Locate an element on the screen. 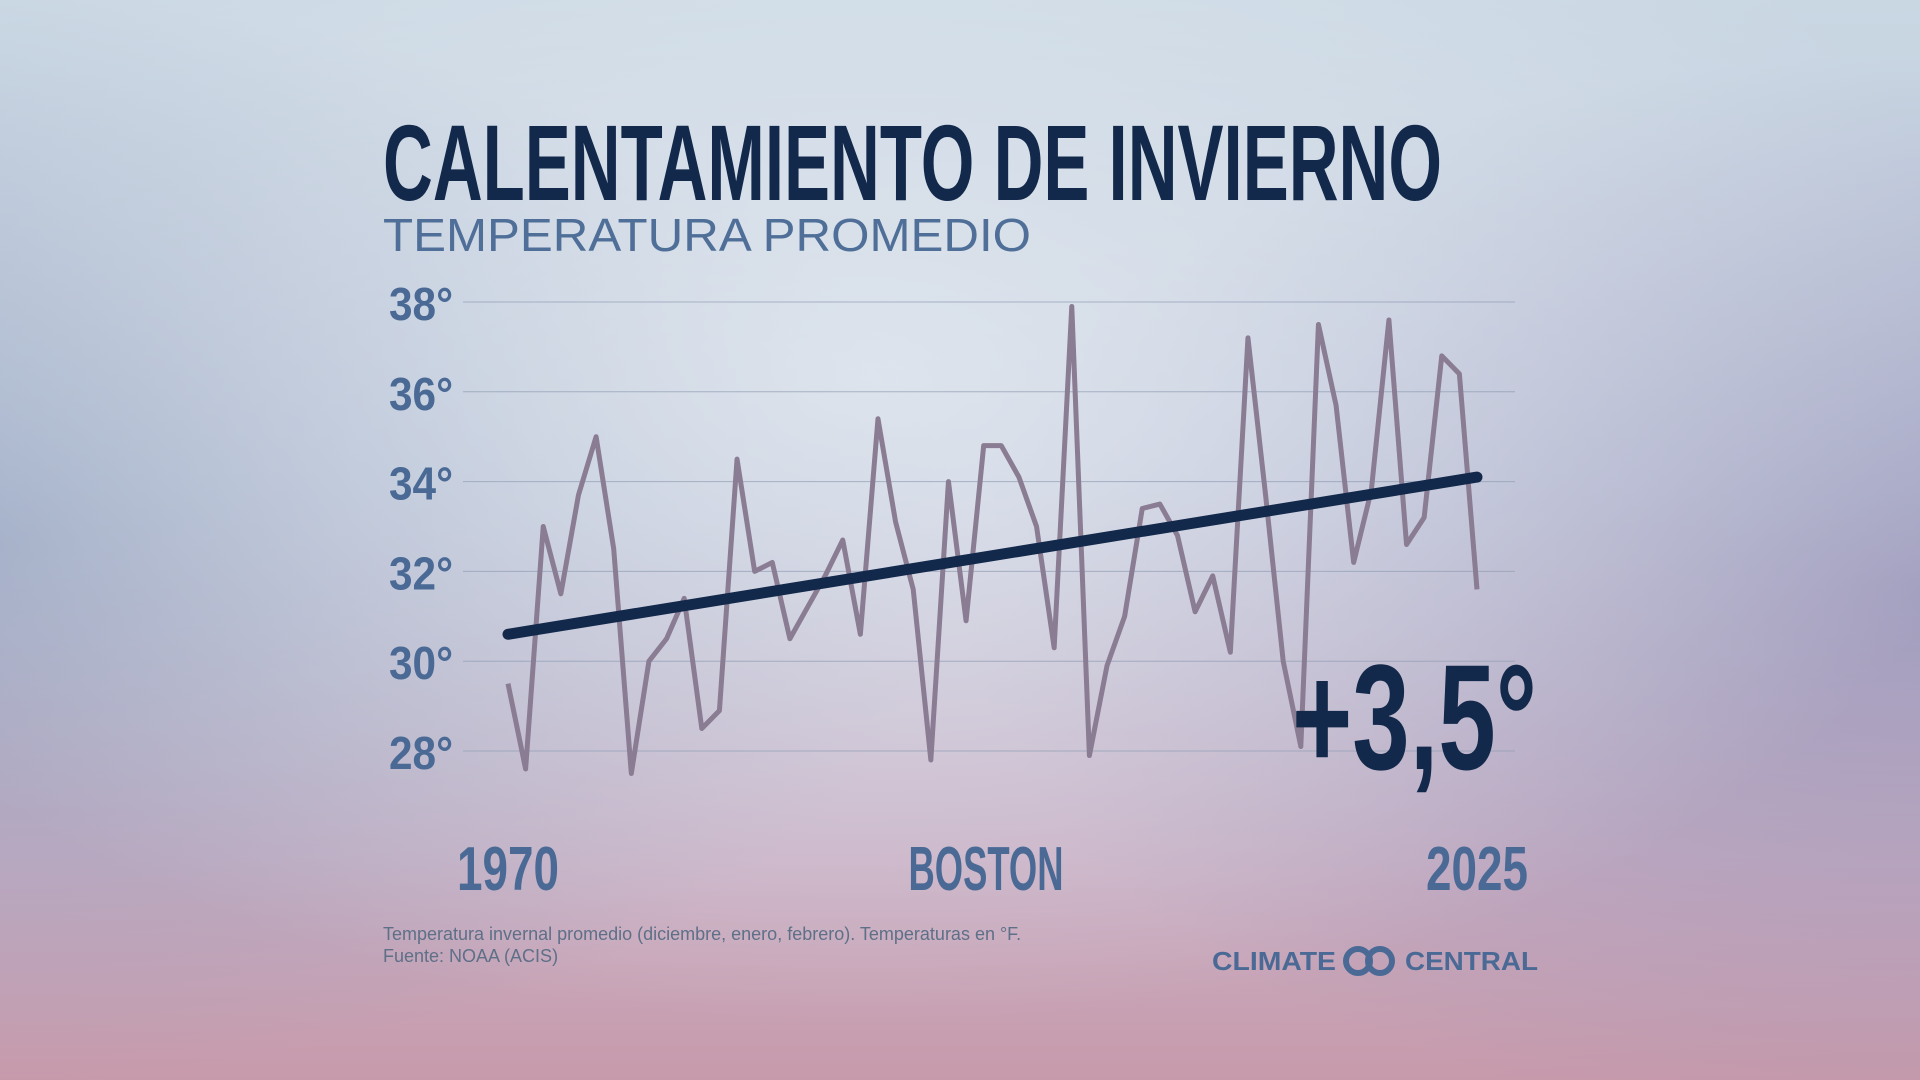  x-tick-label: 2025 is located at coordinates (1477, 869).